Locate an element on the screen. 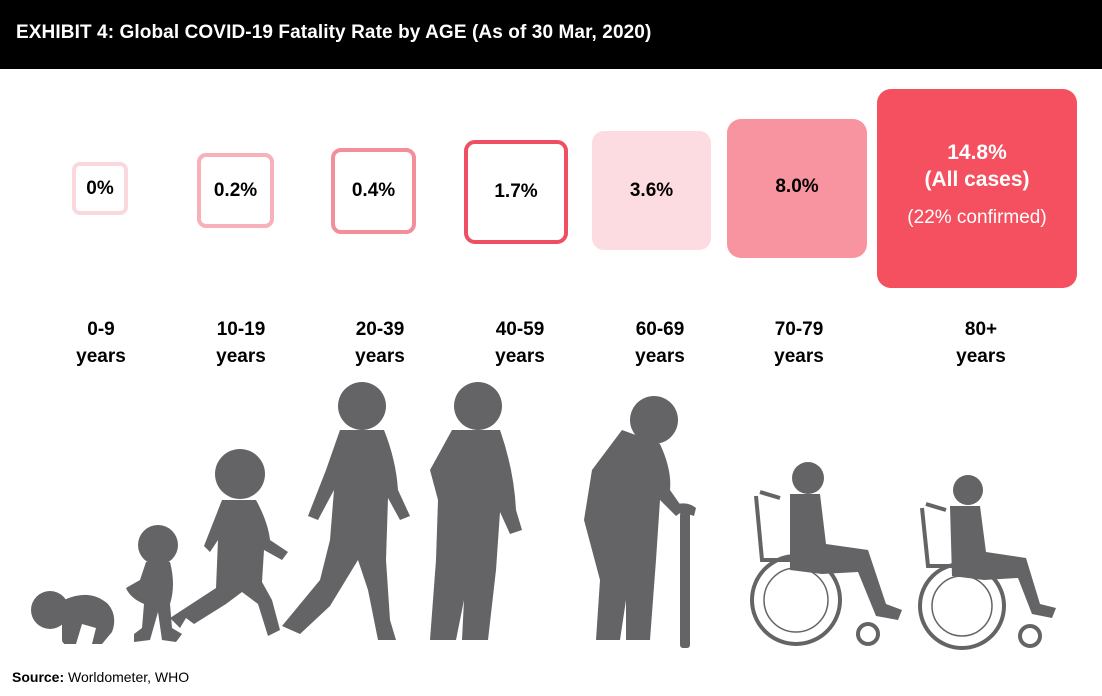 The image size is (1102, 696). confirmed-note: (22% confirmed) is located at coordinates (977, 217).